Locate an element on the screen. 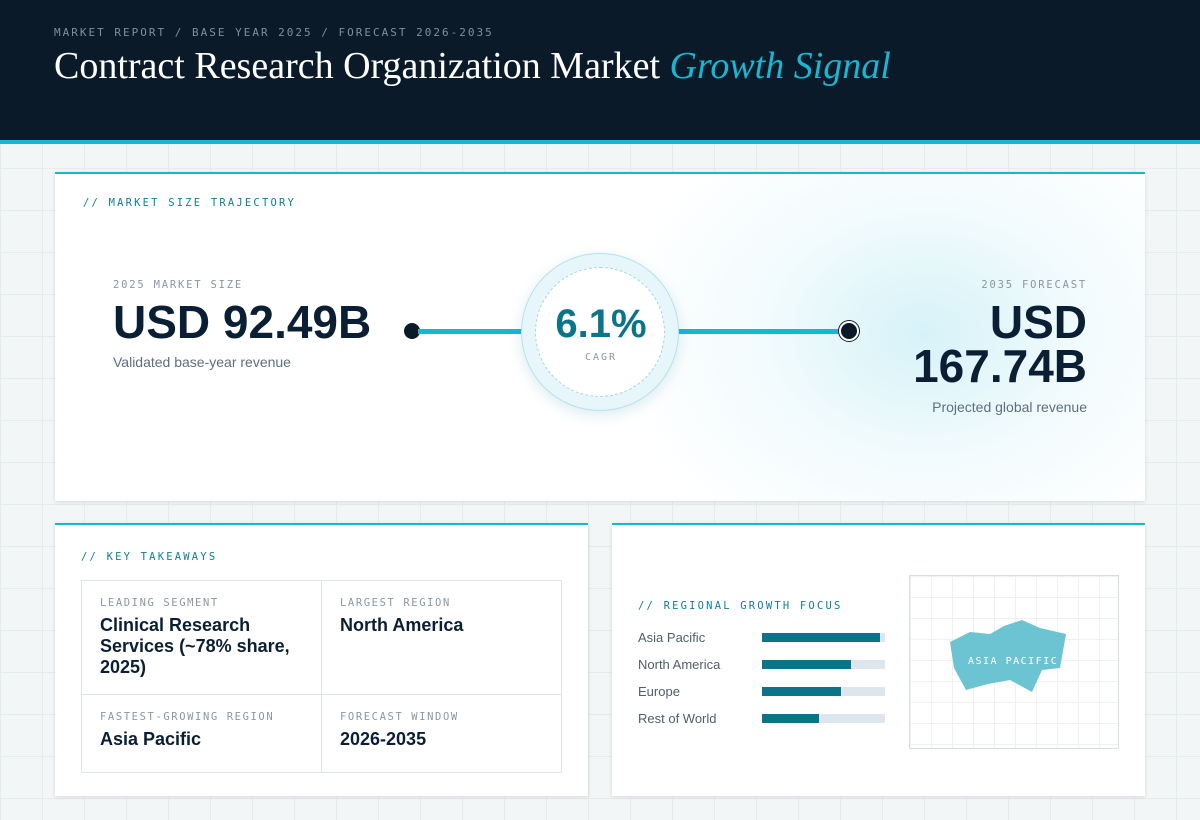  base-year-label: 2025 MARKET SIZE is located at coordinates (178, 285).